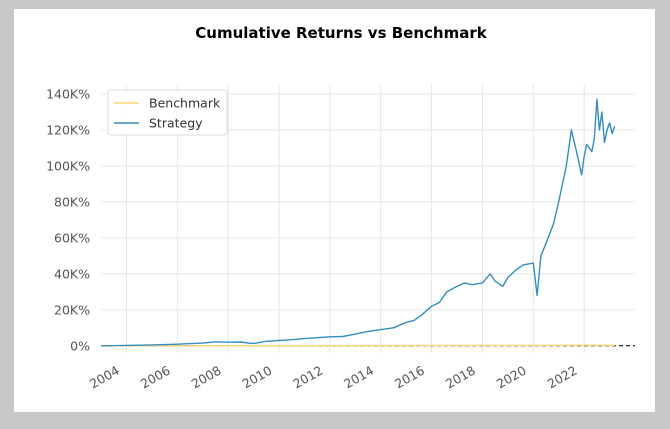  What do you see at coordinates (68, 93) in the screenshot?
I see `y-tick-label: 140K%` at bounding box center [68, 93].